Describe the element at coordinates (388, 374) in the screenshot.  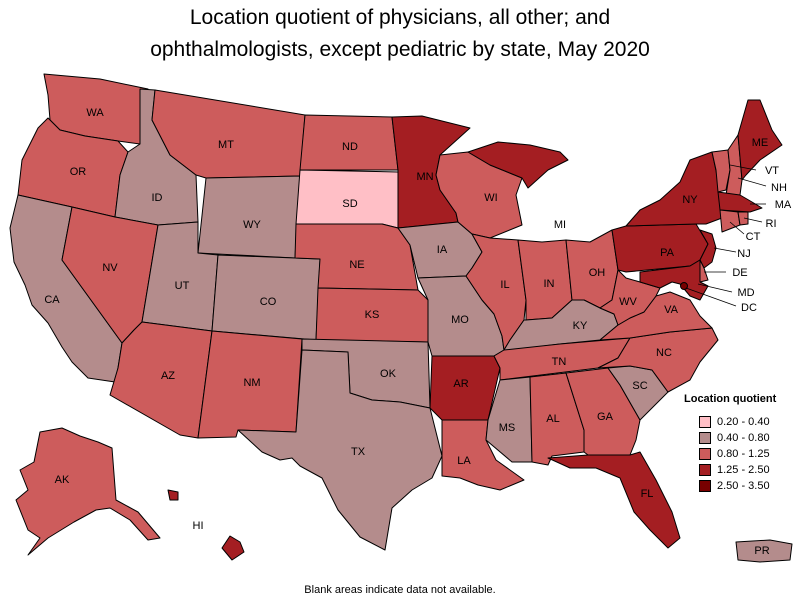
I see `state-label-OK: OK` at that location.